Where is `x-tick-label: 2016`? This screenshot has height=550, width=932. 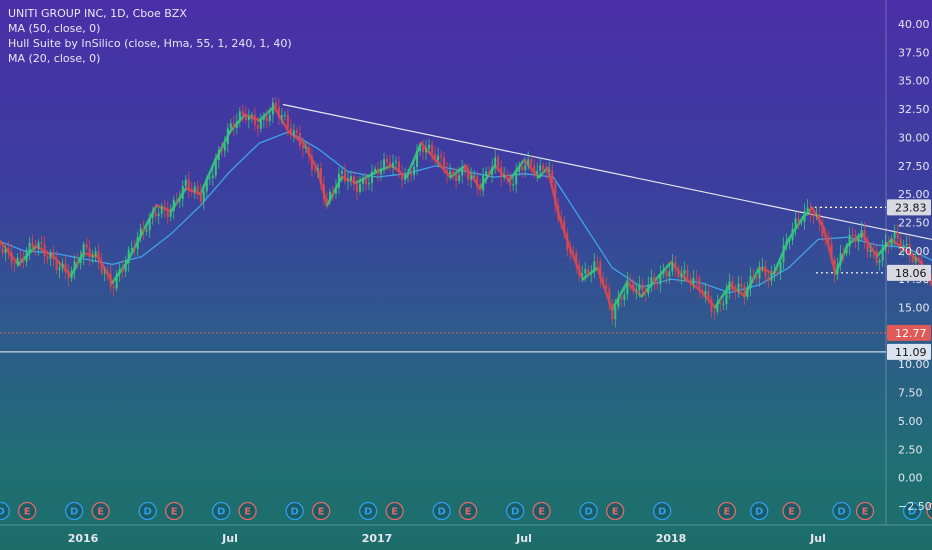 x-tick-label: 2016 is located at coordinates (83, 538).